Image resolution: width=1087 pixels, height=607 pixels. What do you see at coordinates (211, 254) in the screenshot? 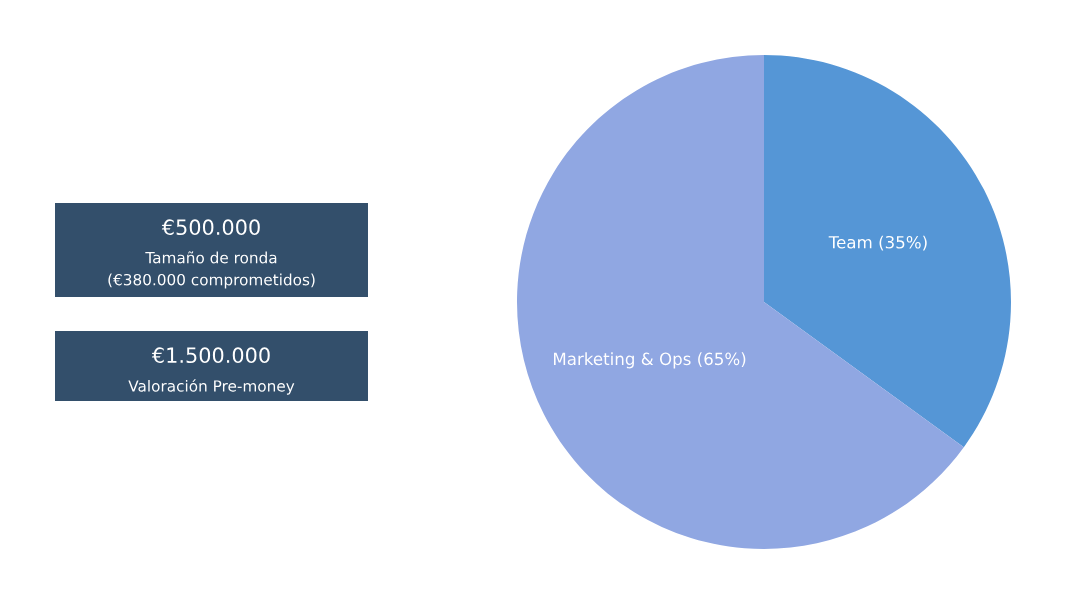
I see `text: €500.000 Tamaño de ronda (€380.000 comprometidos)` at bounding box center [211, 254].